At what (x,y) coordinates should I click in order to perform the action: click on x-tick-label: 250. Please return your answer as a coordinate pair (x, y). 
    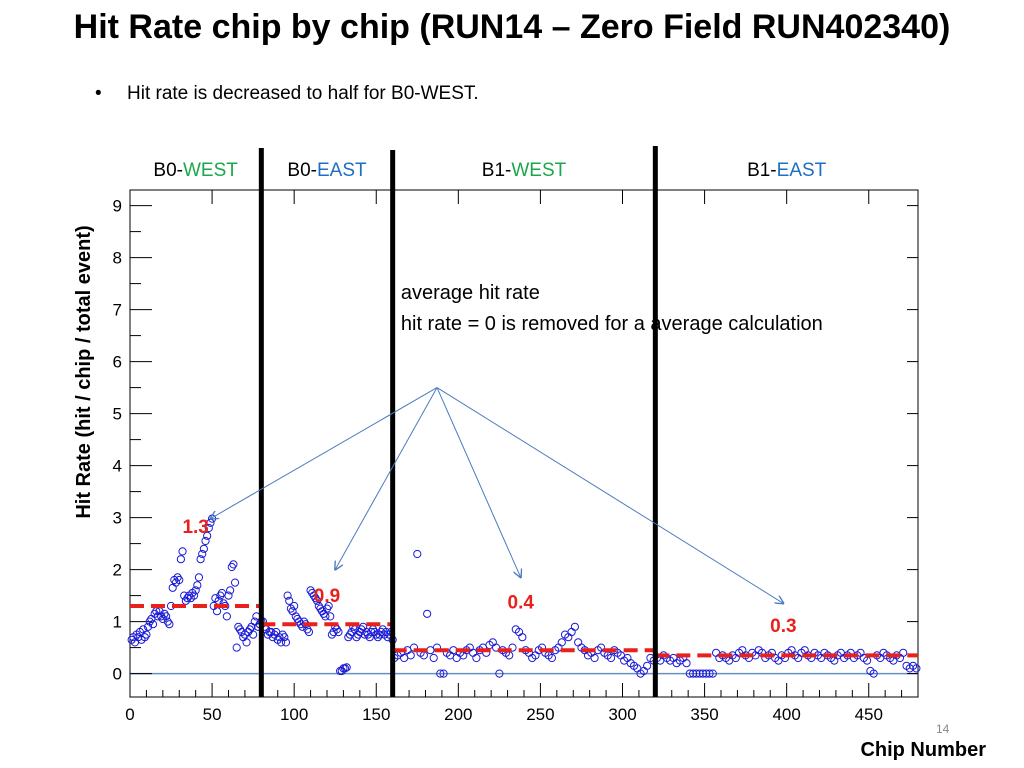
    Looking at the image, I should click on (540, 714).